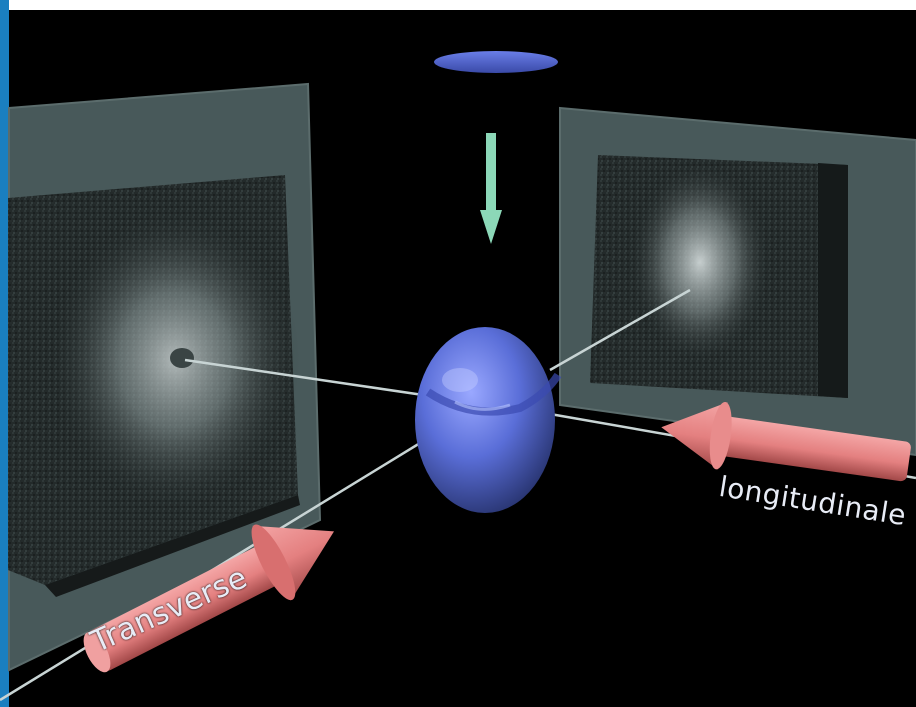  I want to click on longitudinal-beam-arrow-icon, so click(786, 441).